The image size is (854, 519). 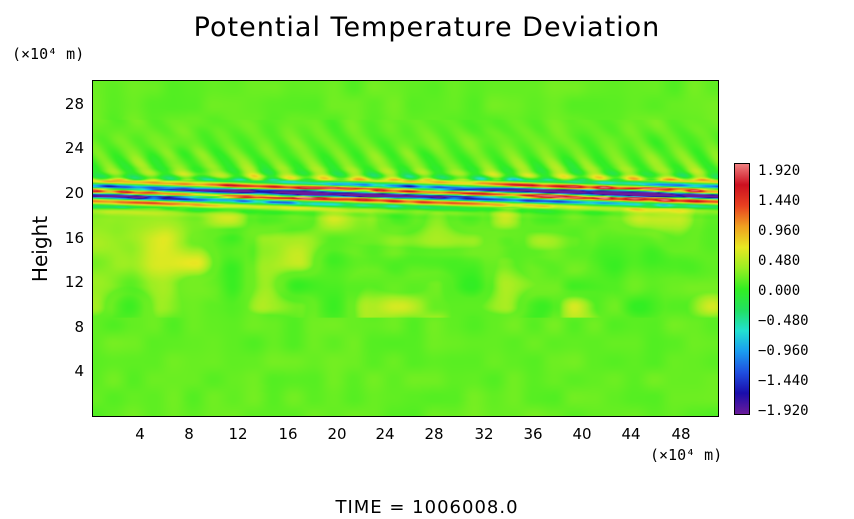 I want to click on colorbar-tick-label: −1.440, so click(x=783, y=381).